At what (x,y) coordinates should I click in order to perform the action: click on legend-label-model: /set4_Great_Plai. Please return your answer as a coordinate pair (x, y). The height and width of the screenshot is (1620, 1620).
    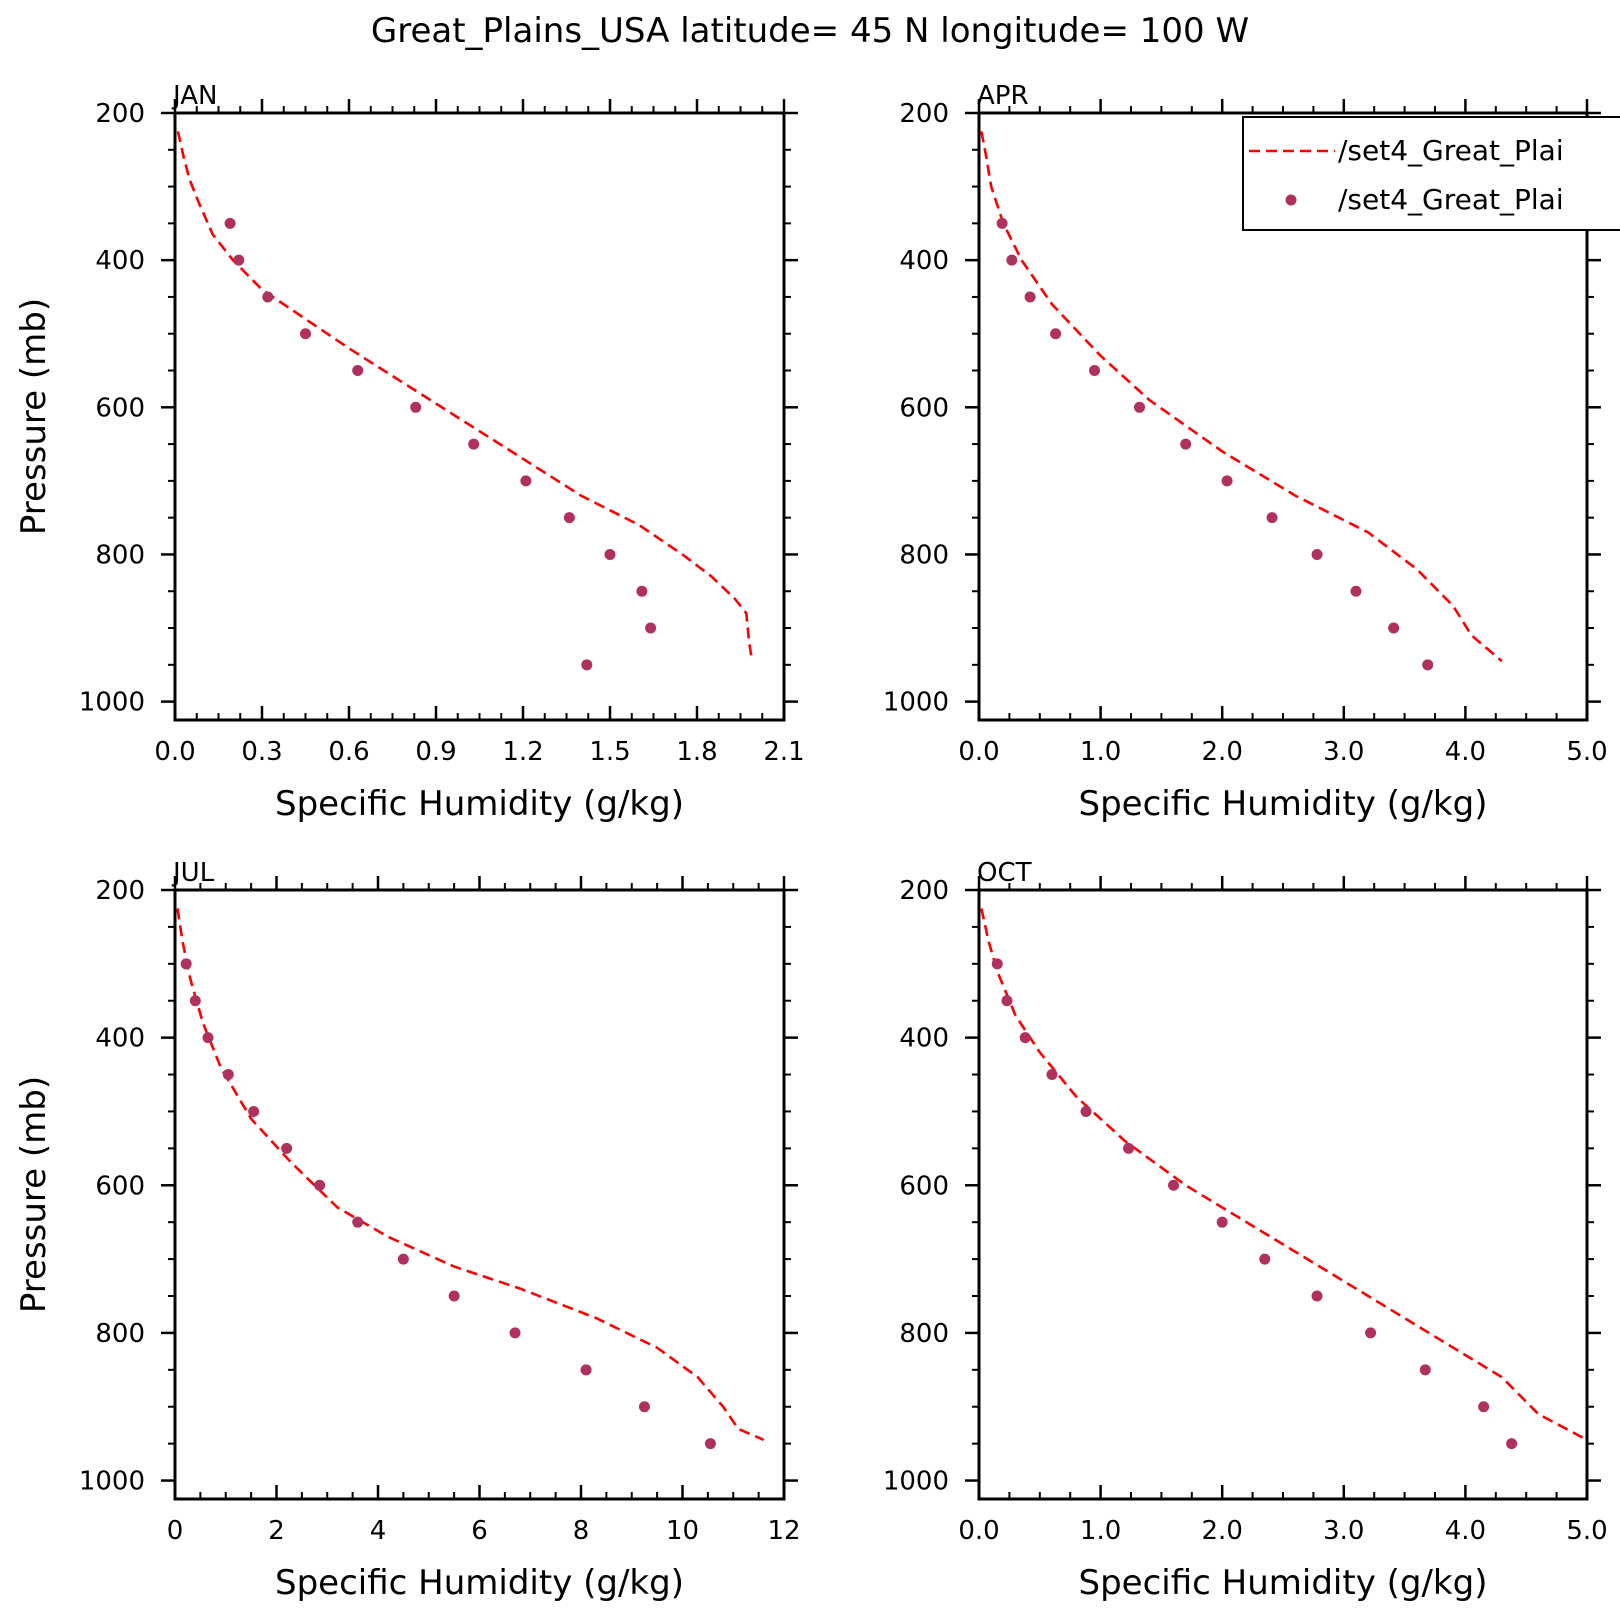
    Looking at the image, I should click on (1451, 150).